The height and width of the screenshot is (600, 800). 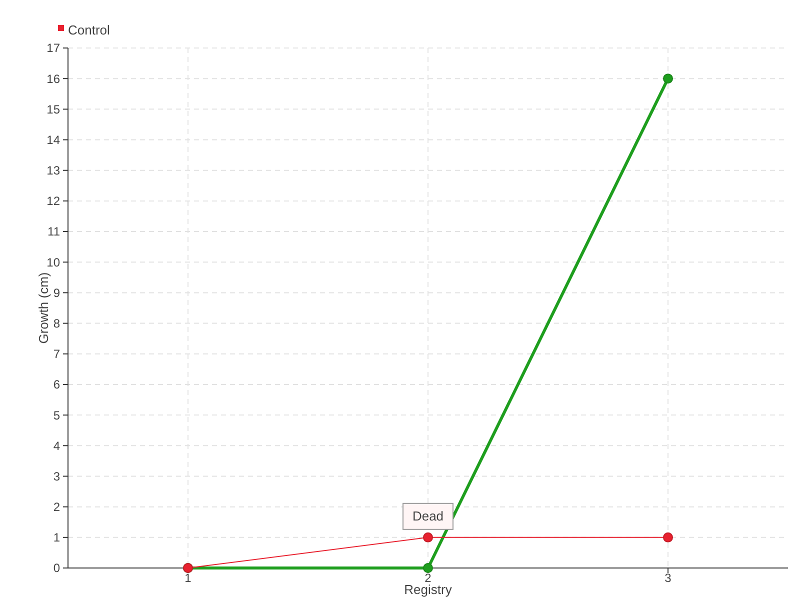 What do you see at coordinates (53, 109) in the screenshot?
I see `y-tick-label: 15` at bounding box center [53, 109].